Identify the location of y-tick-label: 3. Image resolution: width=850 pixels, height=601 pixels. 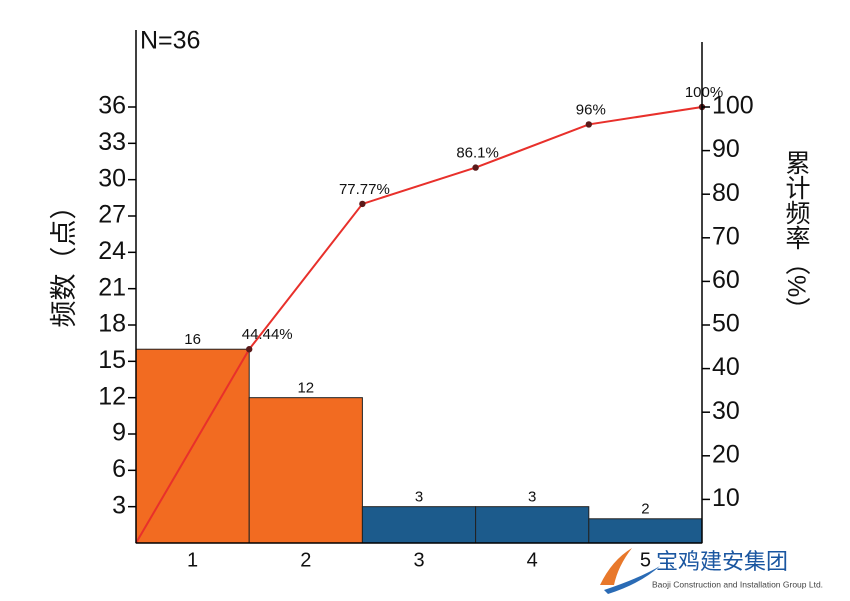
(119, 505).